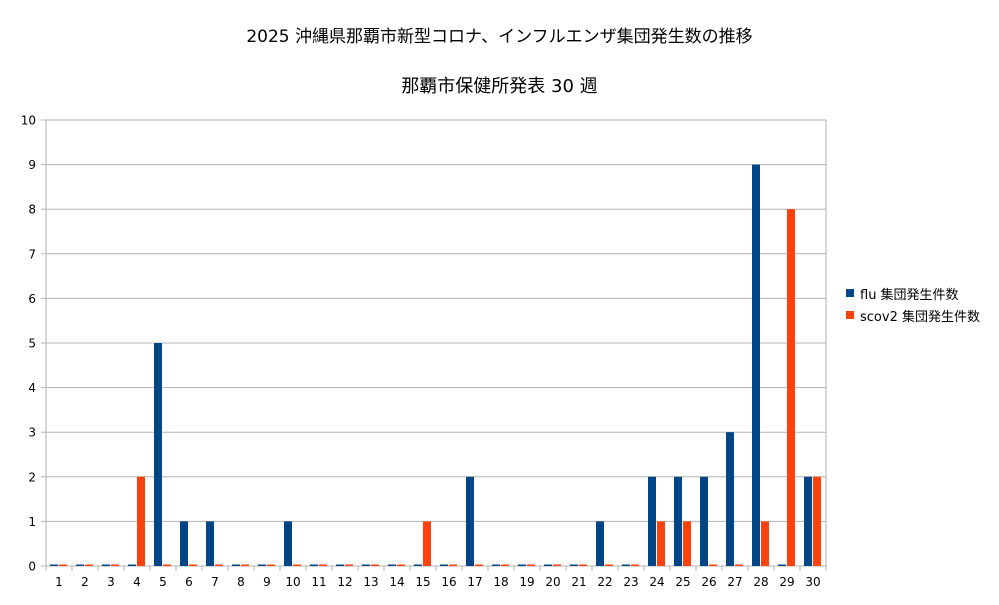  What do you see at coordinates (760, 582) in the screenshot?
I see `x-tick-label: 28` at bounding box center [760, 582].